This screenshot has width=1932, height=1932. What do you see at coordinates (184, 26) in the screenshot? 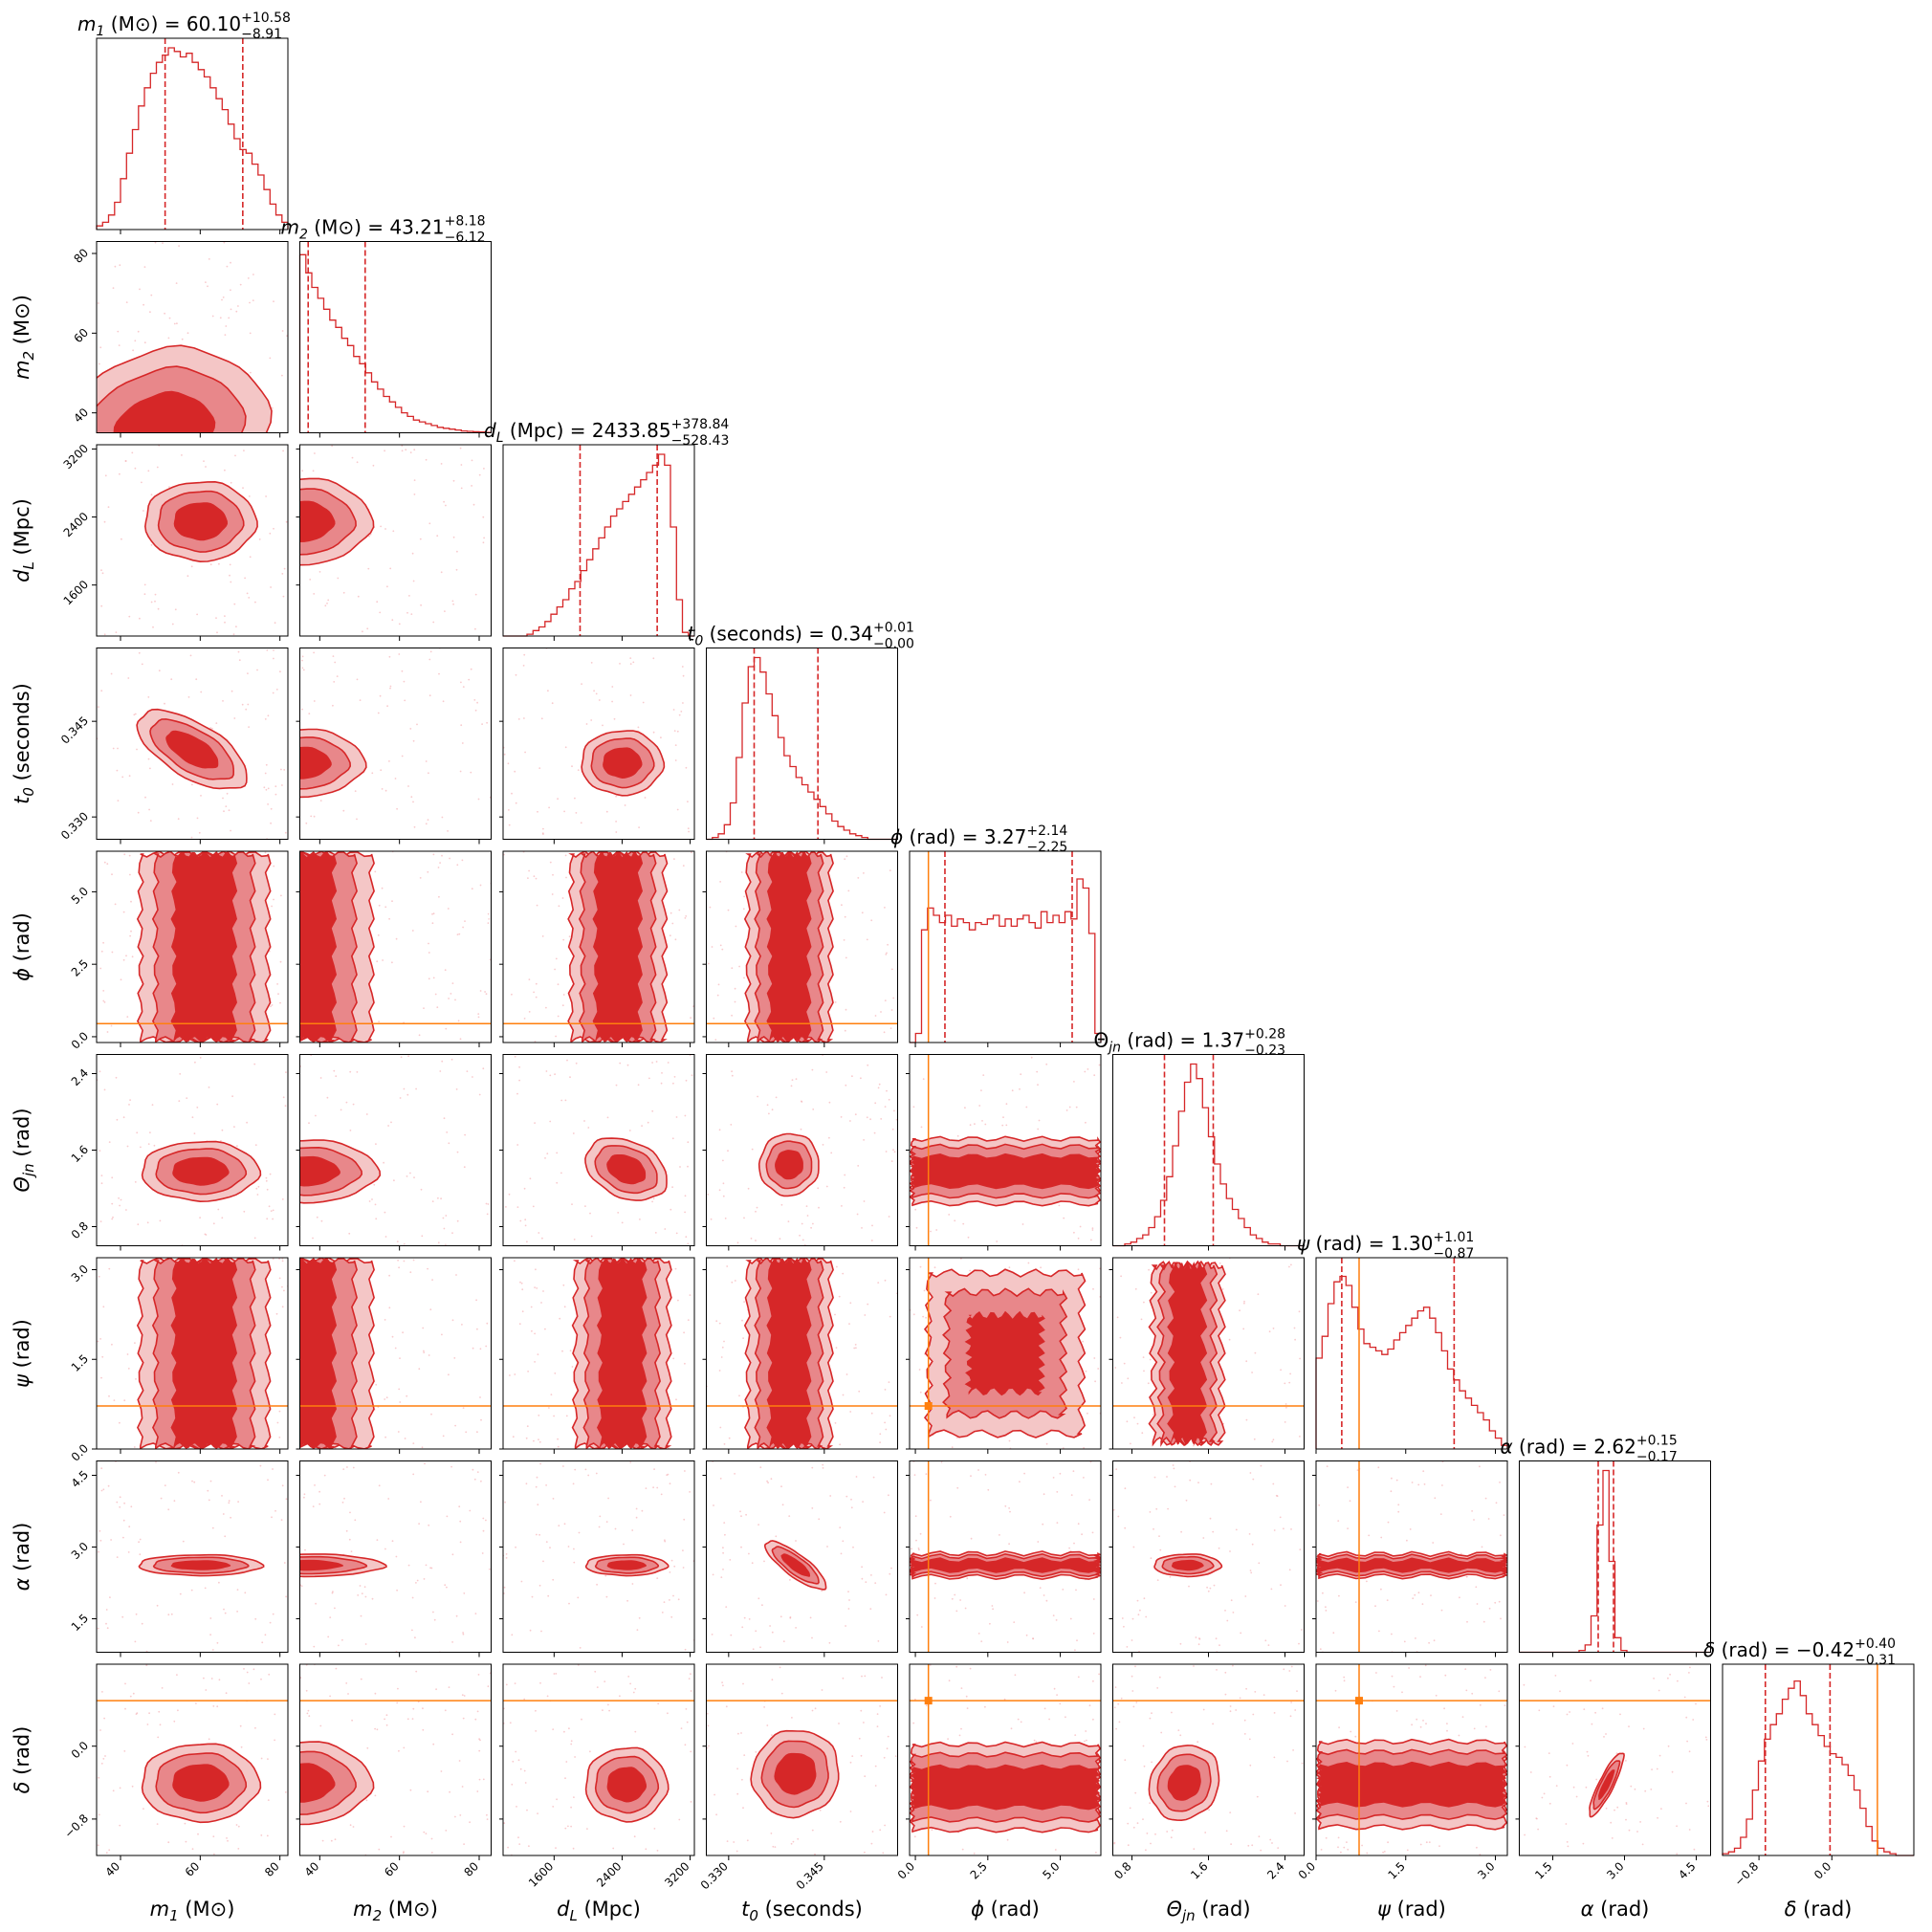
I see `hist-title-0: m1 (M⊙) = 60.10+10.58 −8.91` at bounding box center [184, 26].